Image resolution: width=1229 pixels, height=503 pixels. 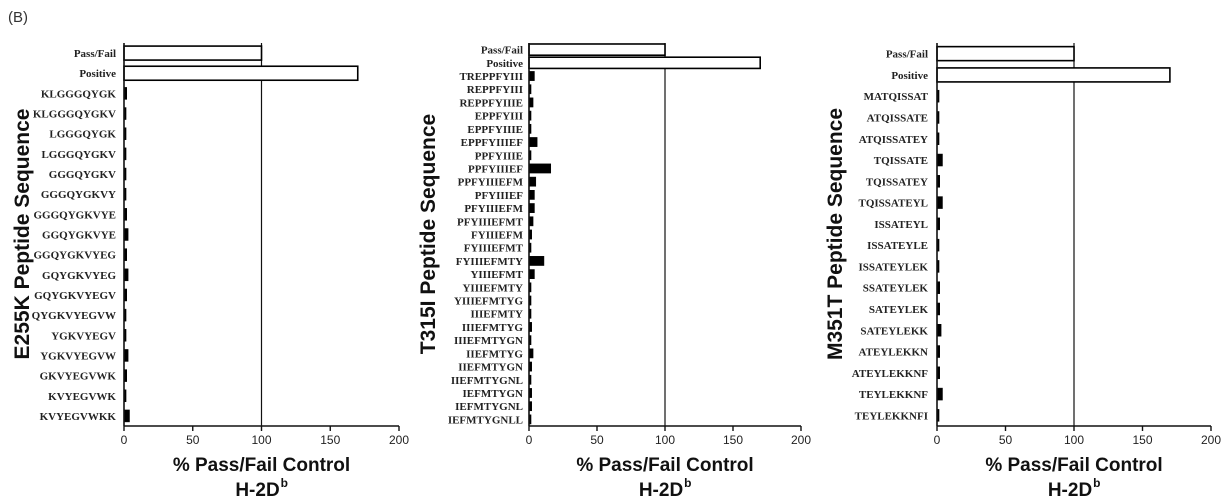 What do you see at coordinates (890, 374) in the screenshot?
I see `category-label: ATEYLEKKNF` at bounding box center [890, 374].